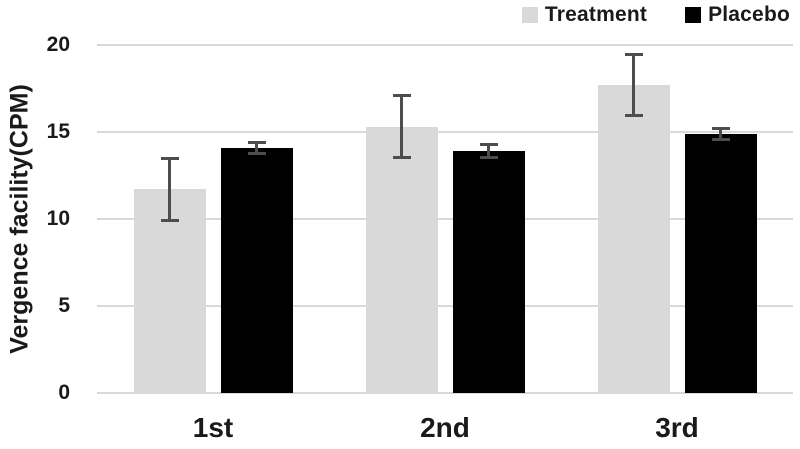 This screenshot has height=449, width=800. What do you see at coordinates (529, 15) in the screenshot?
I see `treatment-swatch-icon` at bounding box center [529, 15].